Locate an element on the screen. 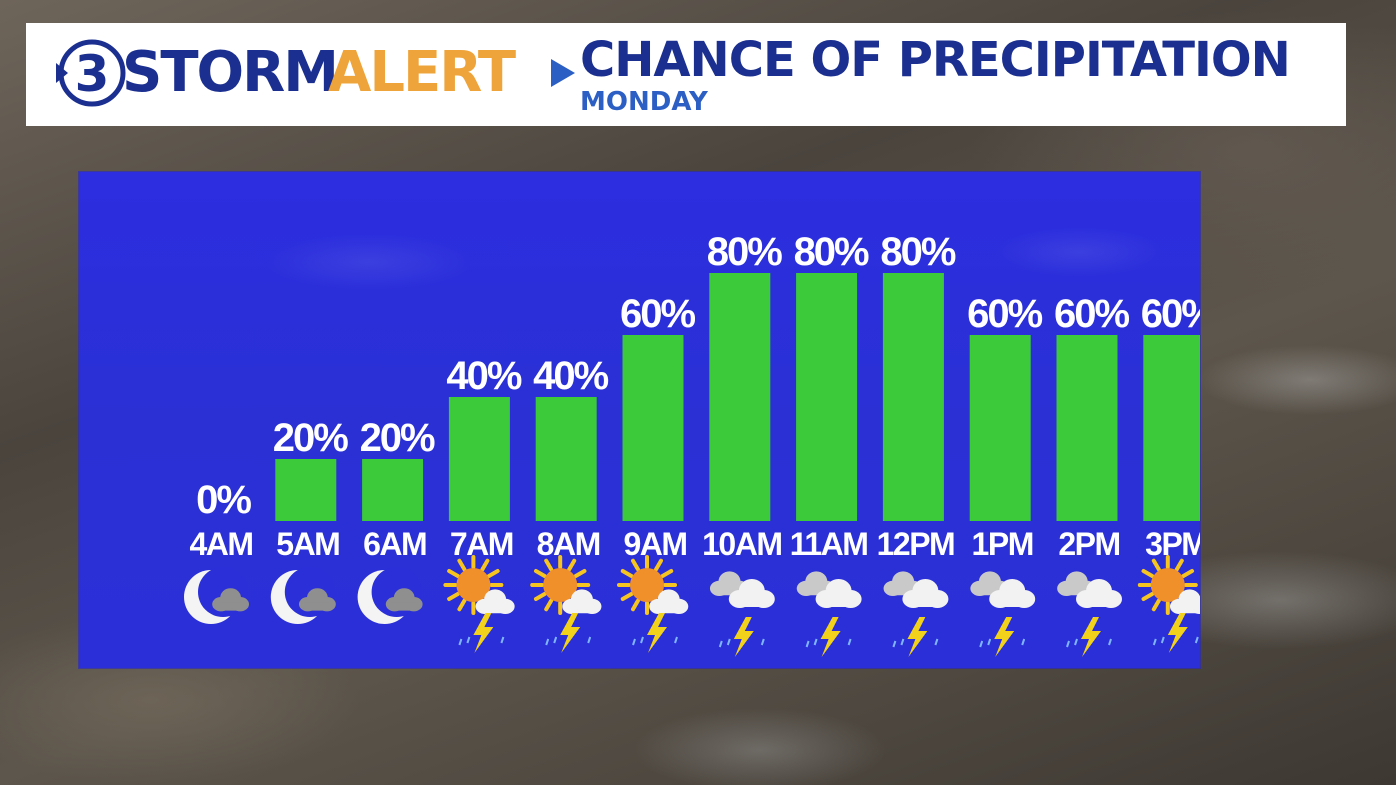 This screenshot has height=785, width=1396. data-label-4am: 0% is located at coordinates (223, 500).